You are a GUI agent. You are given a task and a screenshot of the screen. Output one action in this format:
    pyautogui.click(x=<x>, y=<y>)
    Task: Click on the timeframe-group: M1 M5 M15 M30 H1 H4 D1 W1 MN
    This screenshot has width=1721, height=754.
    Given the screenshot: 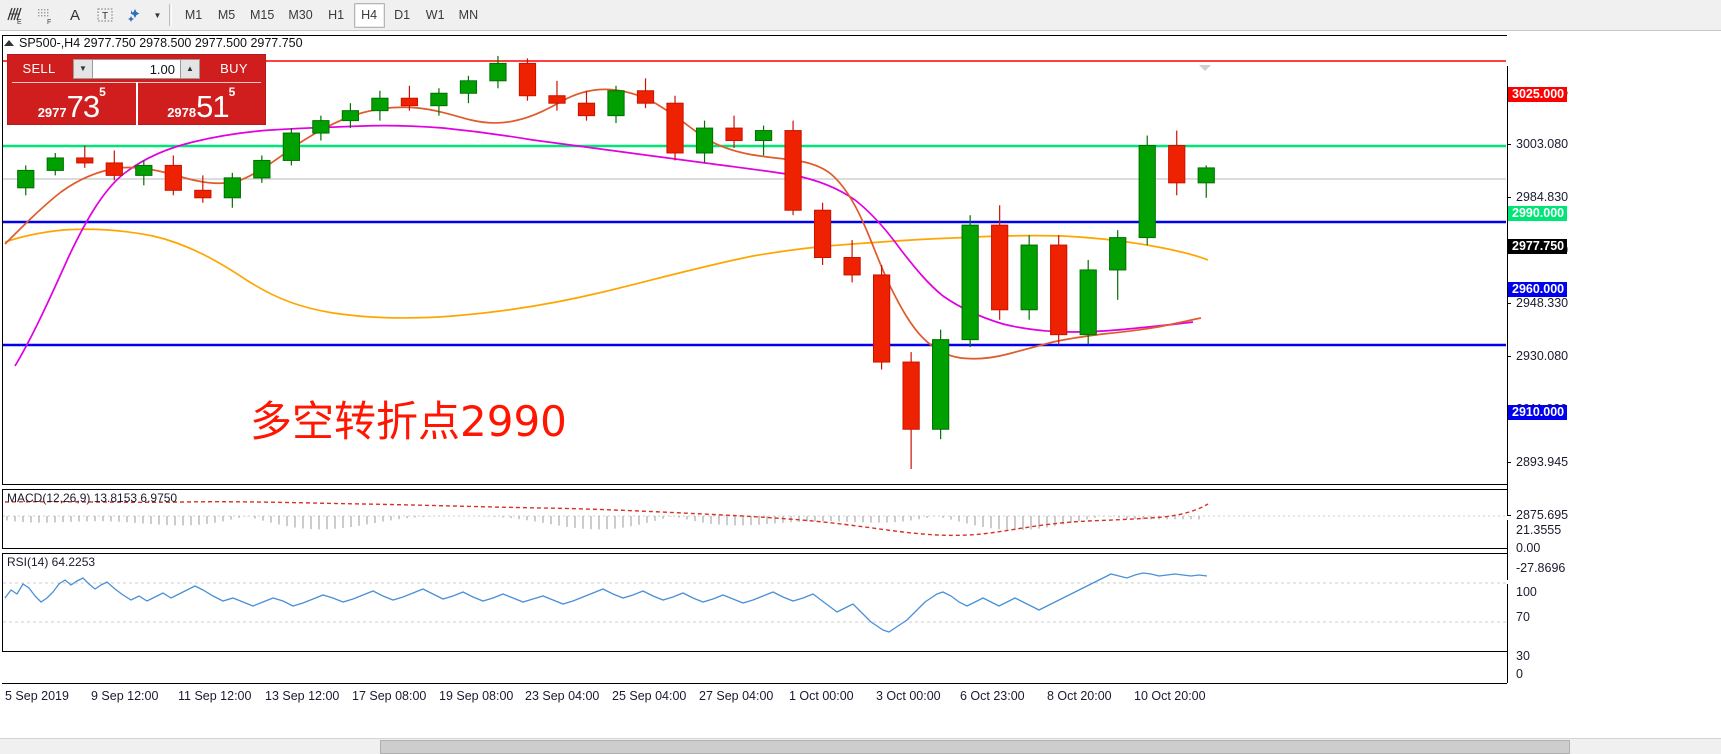 What is the action you would take?
    pyautogui.click(x=331, y=15)
    